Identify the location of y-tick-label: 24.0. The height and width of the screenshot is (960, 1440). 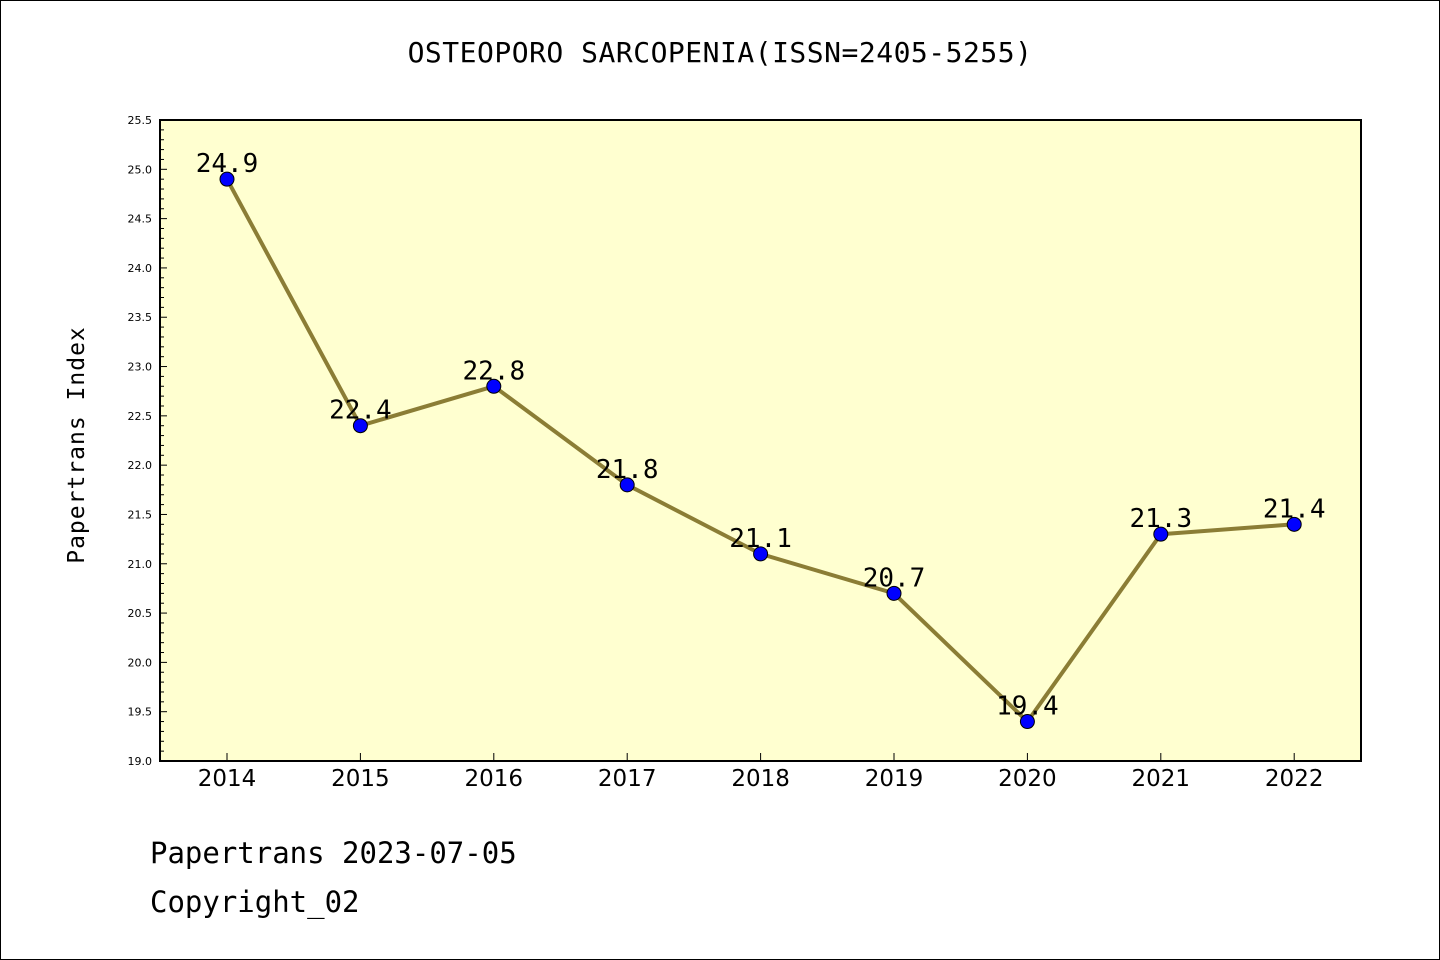
(140, 268).